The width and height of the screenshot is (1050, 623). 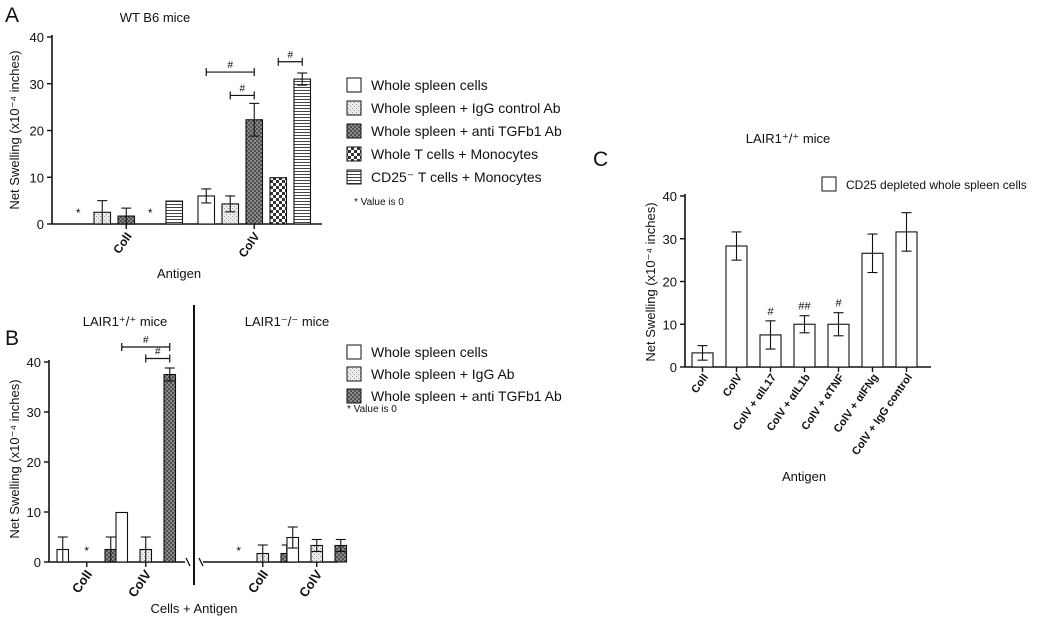 What do you see at coordinates (40, 224) in the screenshot?
I see `panel-a-y-tick-label: 0` at bounding box center [40, 224].